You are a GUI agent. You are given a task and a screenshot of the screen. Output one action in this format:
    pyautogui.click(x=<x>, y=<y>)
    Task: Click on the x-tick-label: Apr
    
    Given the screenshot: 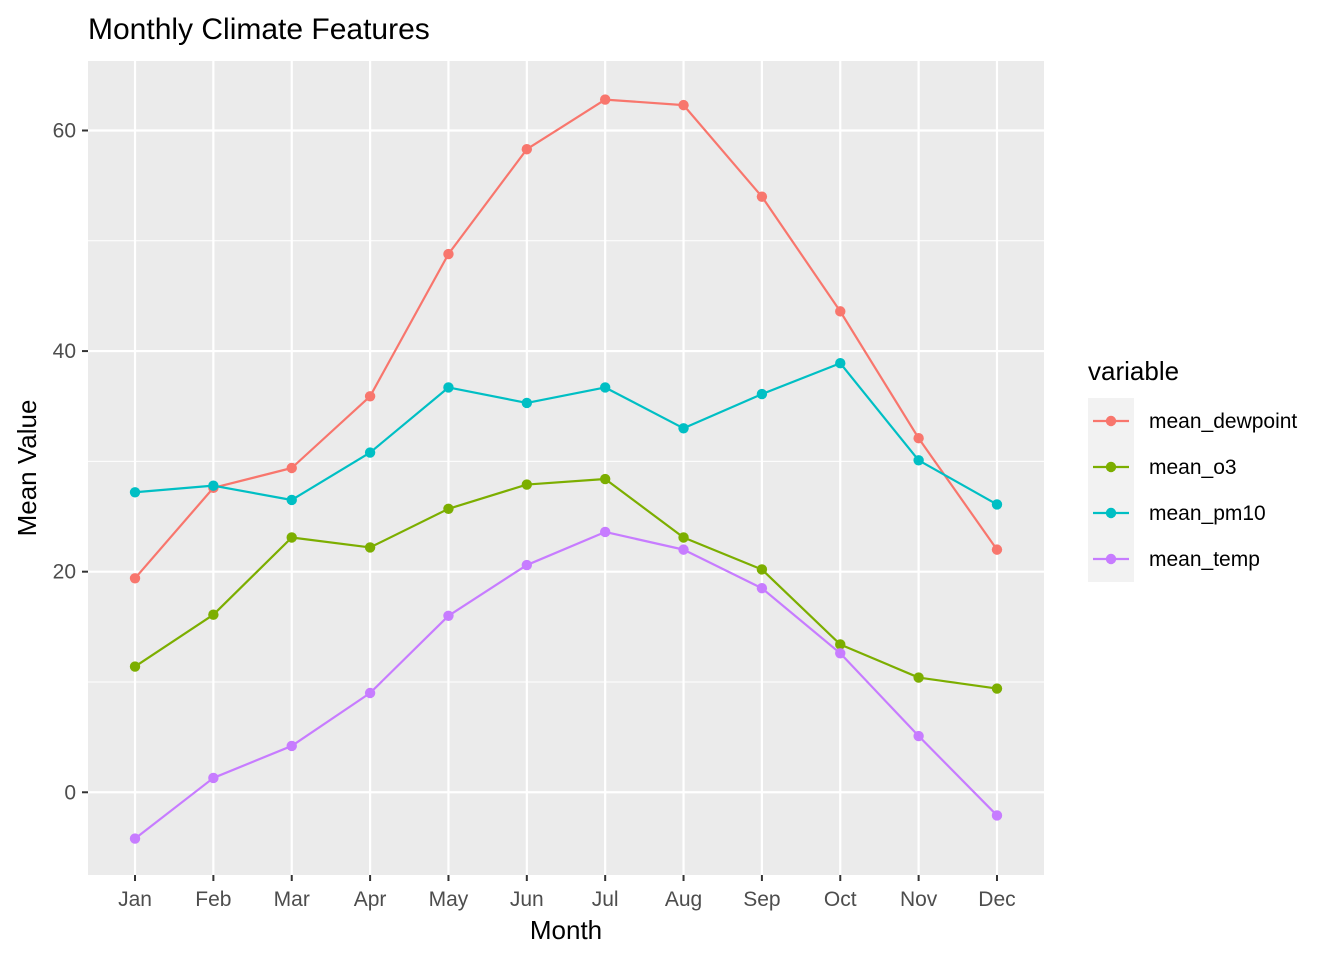 What is the action you would take?
    pyautogui.click(x=370, y=899)
    